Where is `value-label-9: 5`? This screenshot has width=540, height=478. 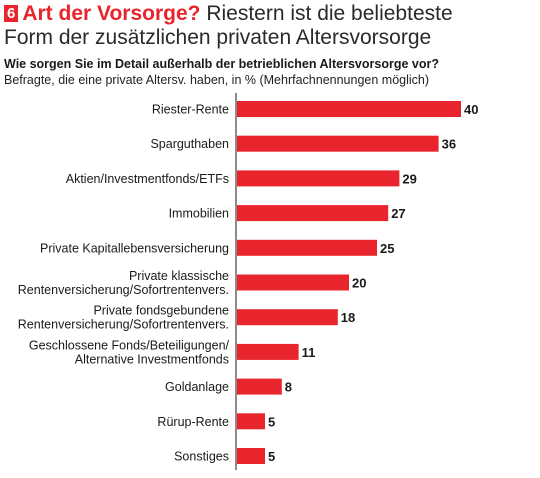 value-label-9: 5 is located at coordinates (271, 421).